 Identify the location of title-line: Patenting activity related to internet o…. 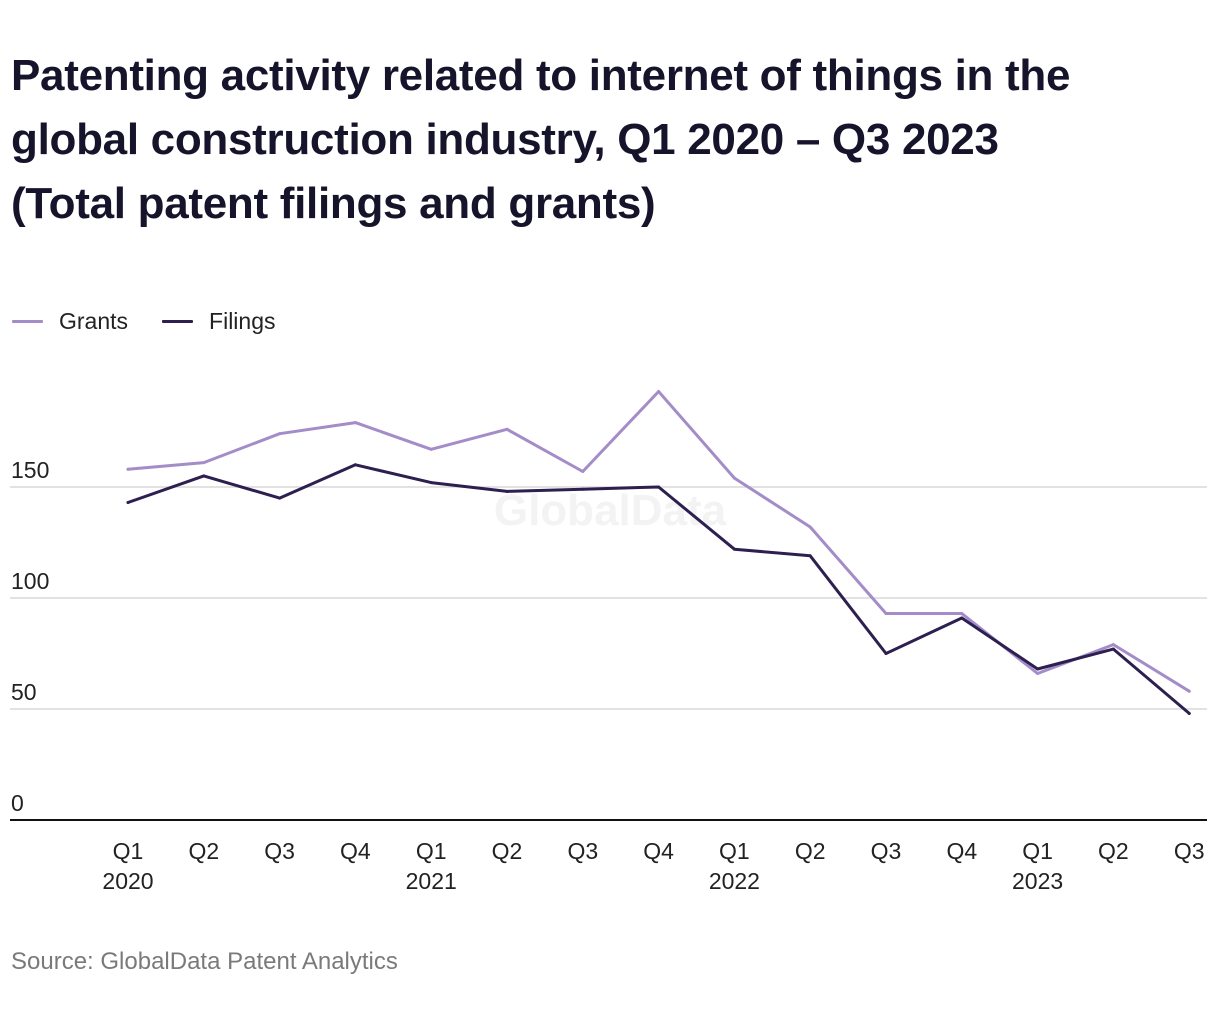
(541, 75).